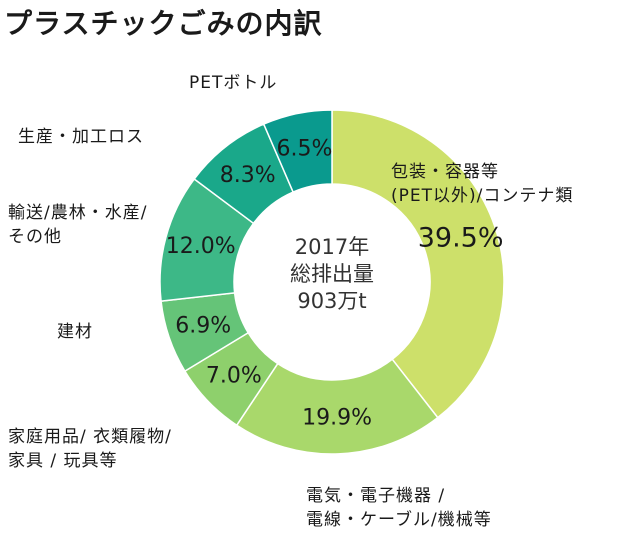 The image size is (640, 538). What do you see at coordinates (201, 246) in the screenshot?
I see `slice-value-label-4: 12.0%` at bounding box center [201, 246].